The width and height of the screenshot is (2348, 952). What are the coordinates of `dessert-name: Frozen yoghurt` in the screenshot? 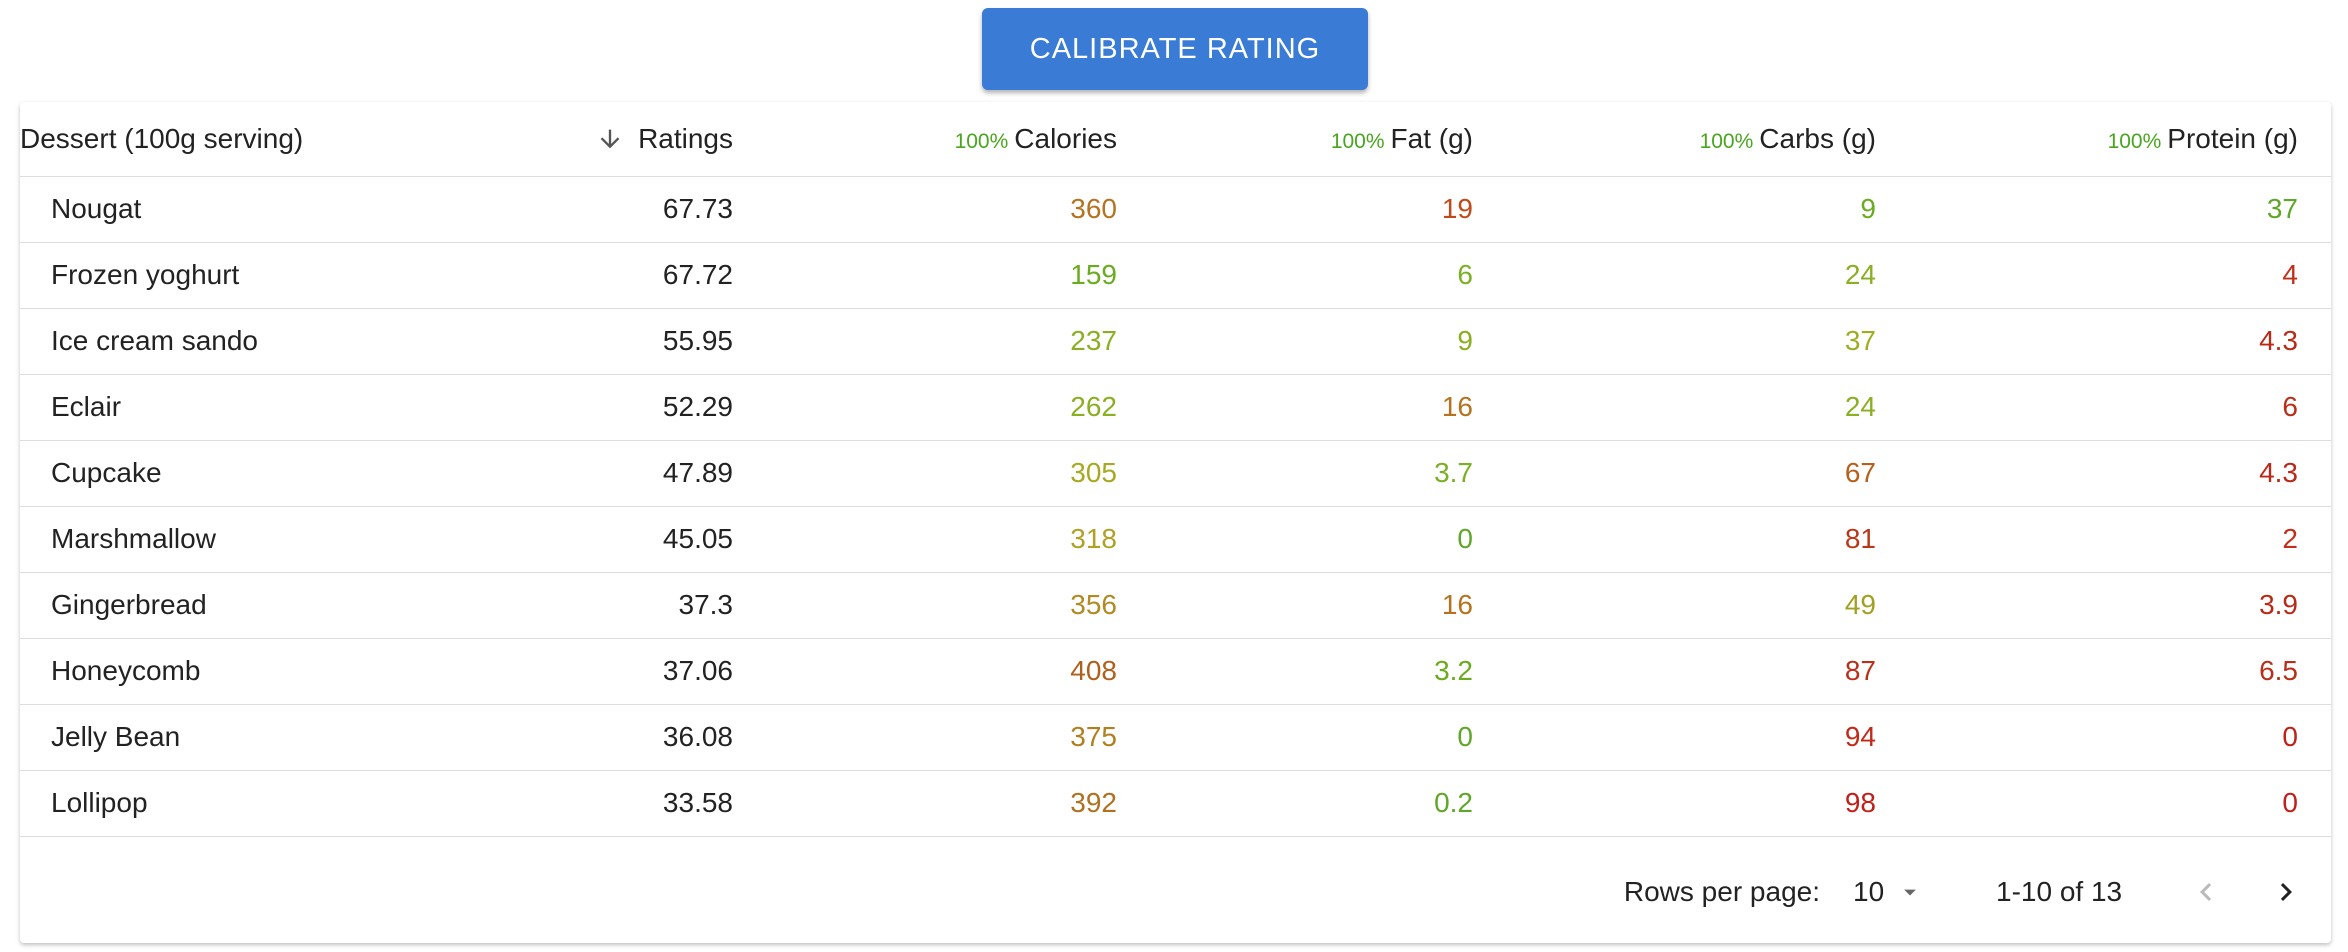 It's located at (145, 274).